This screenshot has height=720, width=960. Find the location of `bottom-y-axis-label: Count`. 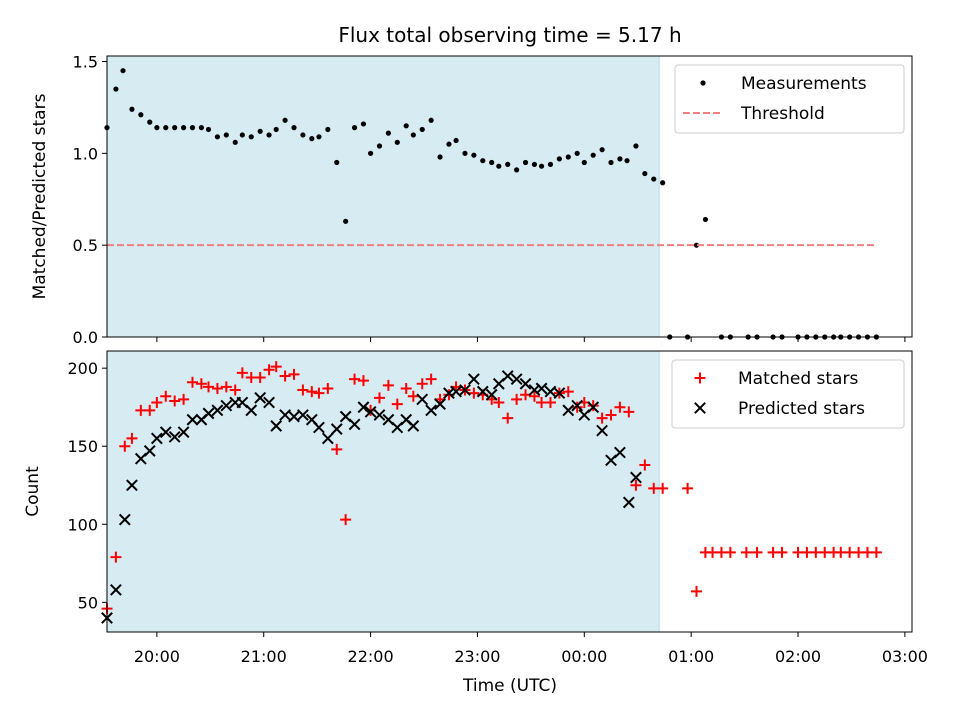

bottom-y-axis-label: Count is located at coordinates (33, 491).